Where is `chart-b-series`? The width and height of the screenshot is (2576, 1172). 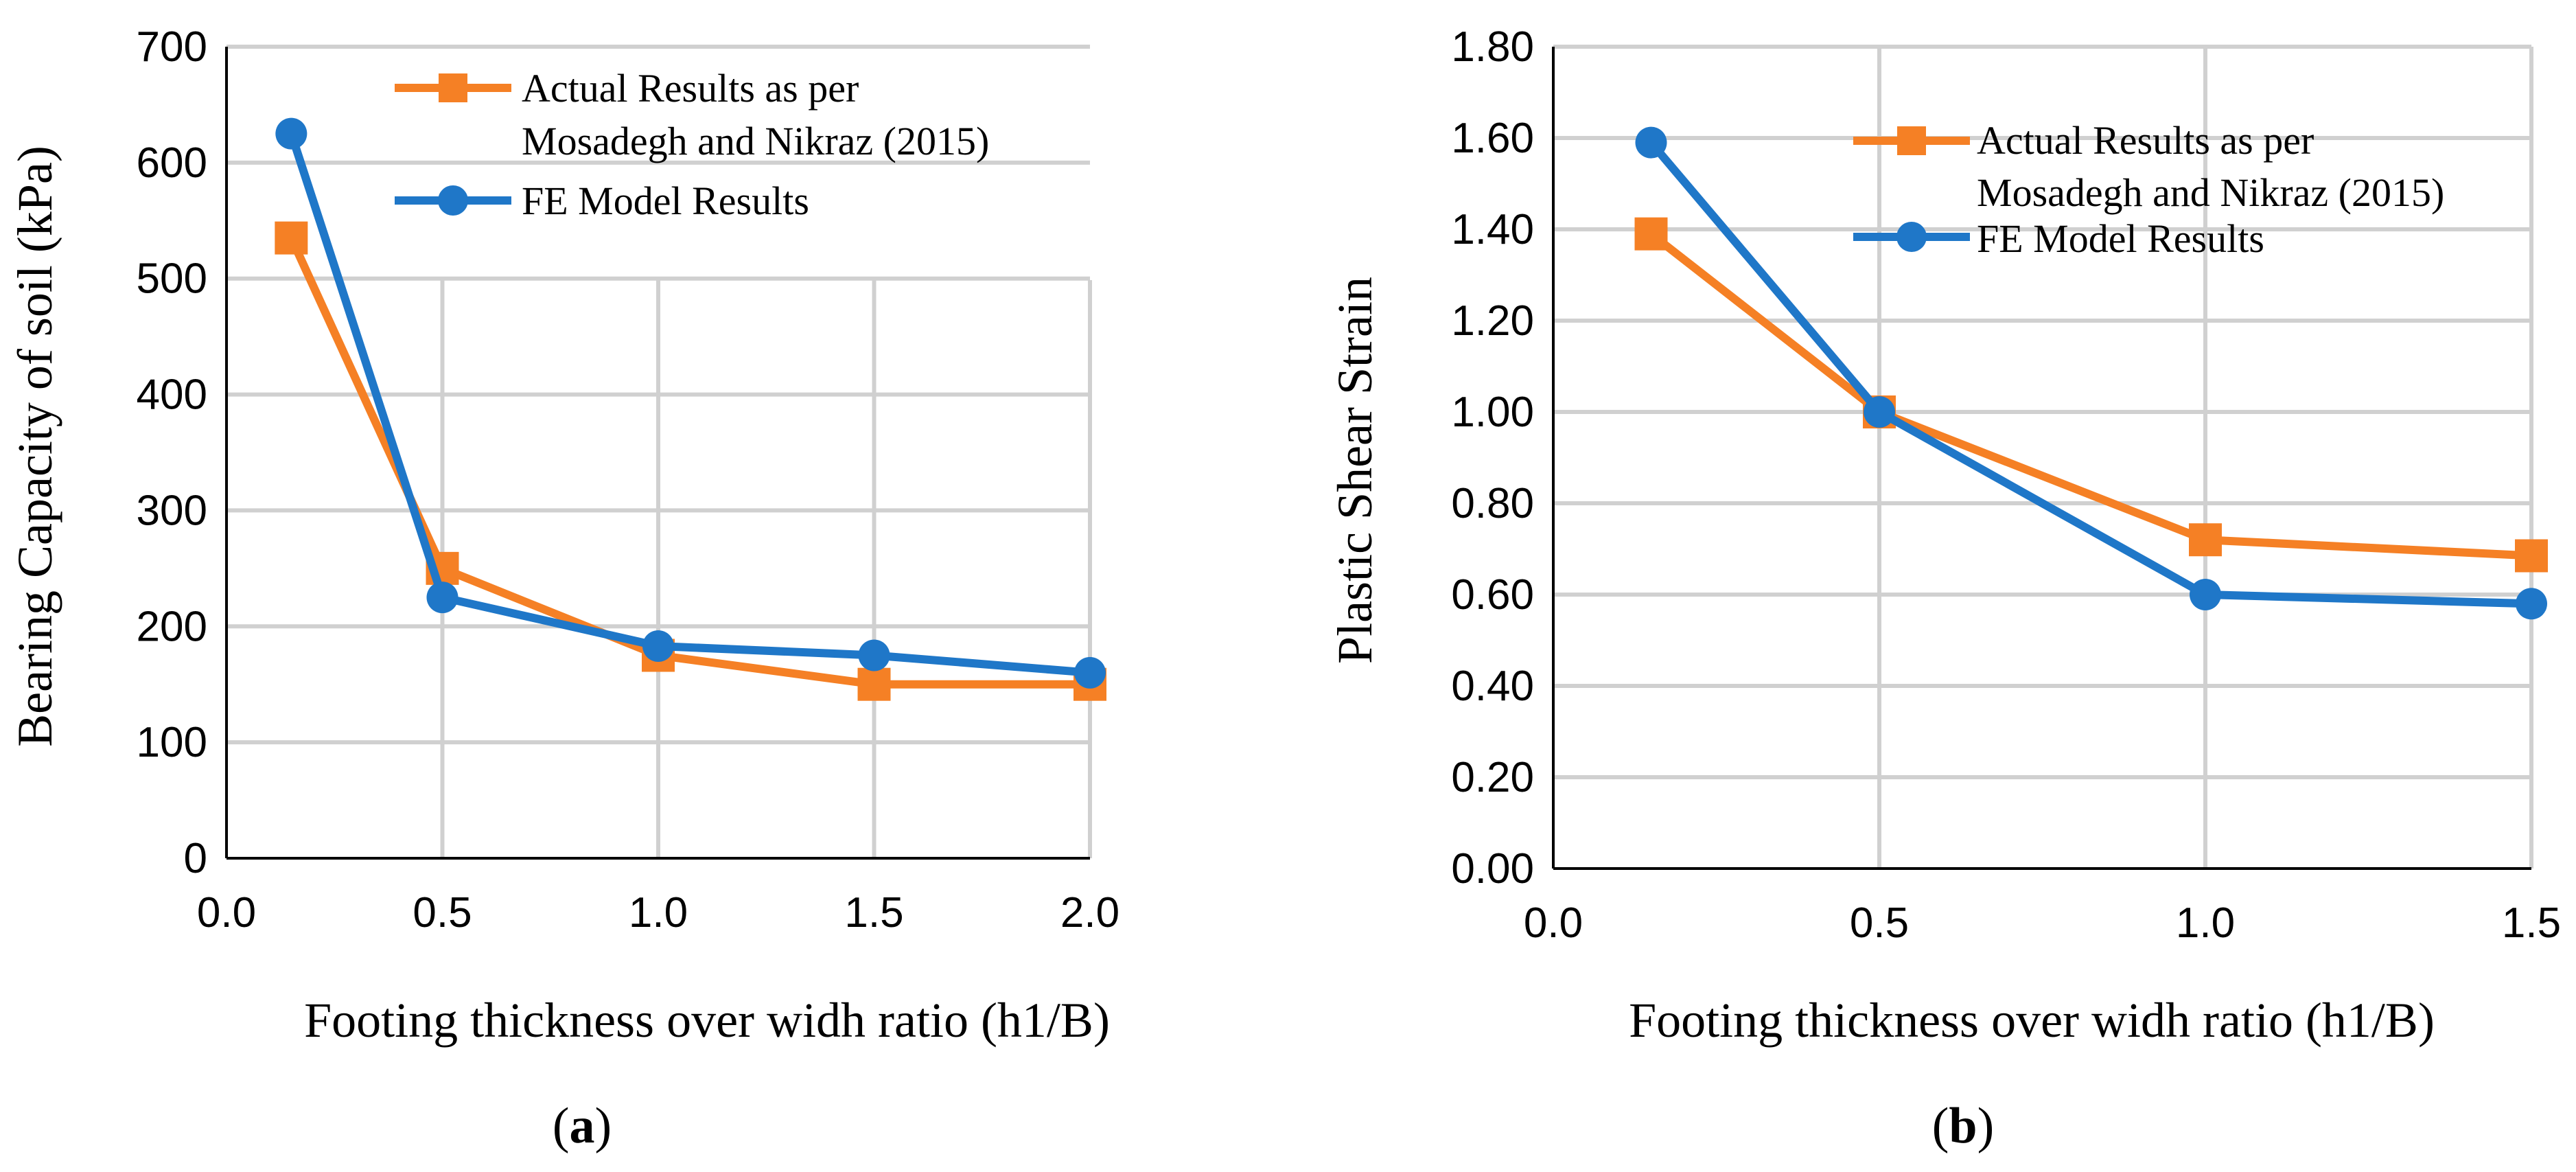 chart-b-series is located at coordinates (2091, 373).